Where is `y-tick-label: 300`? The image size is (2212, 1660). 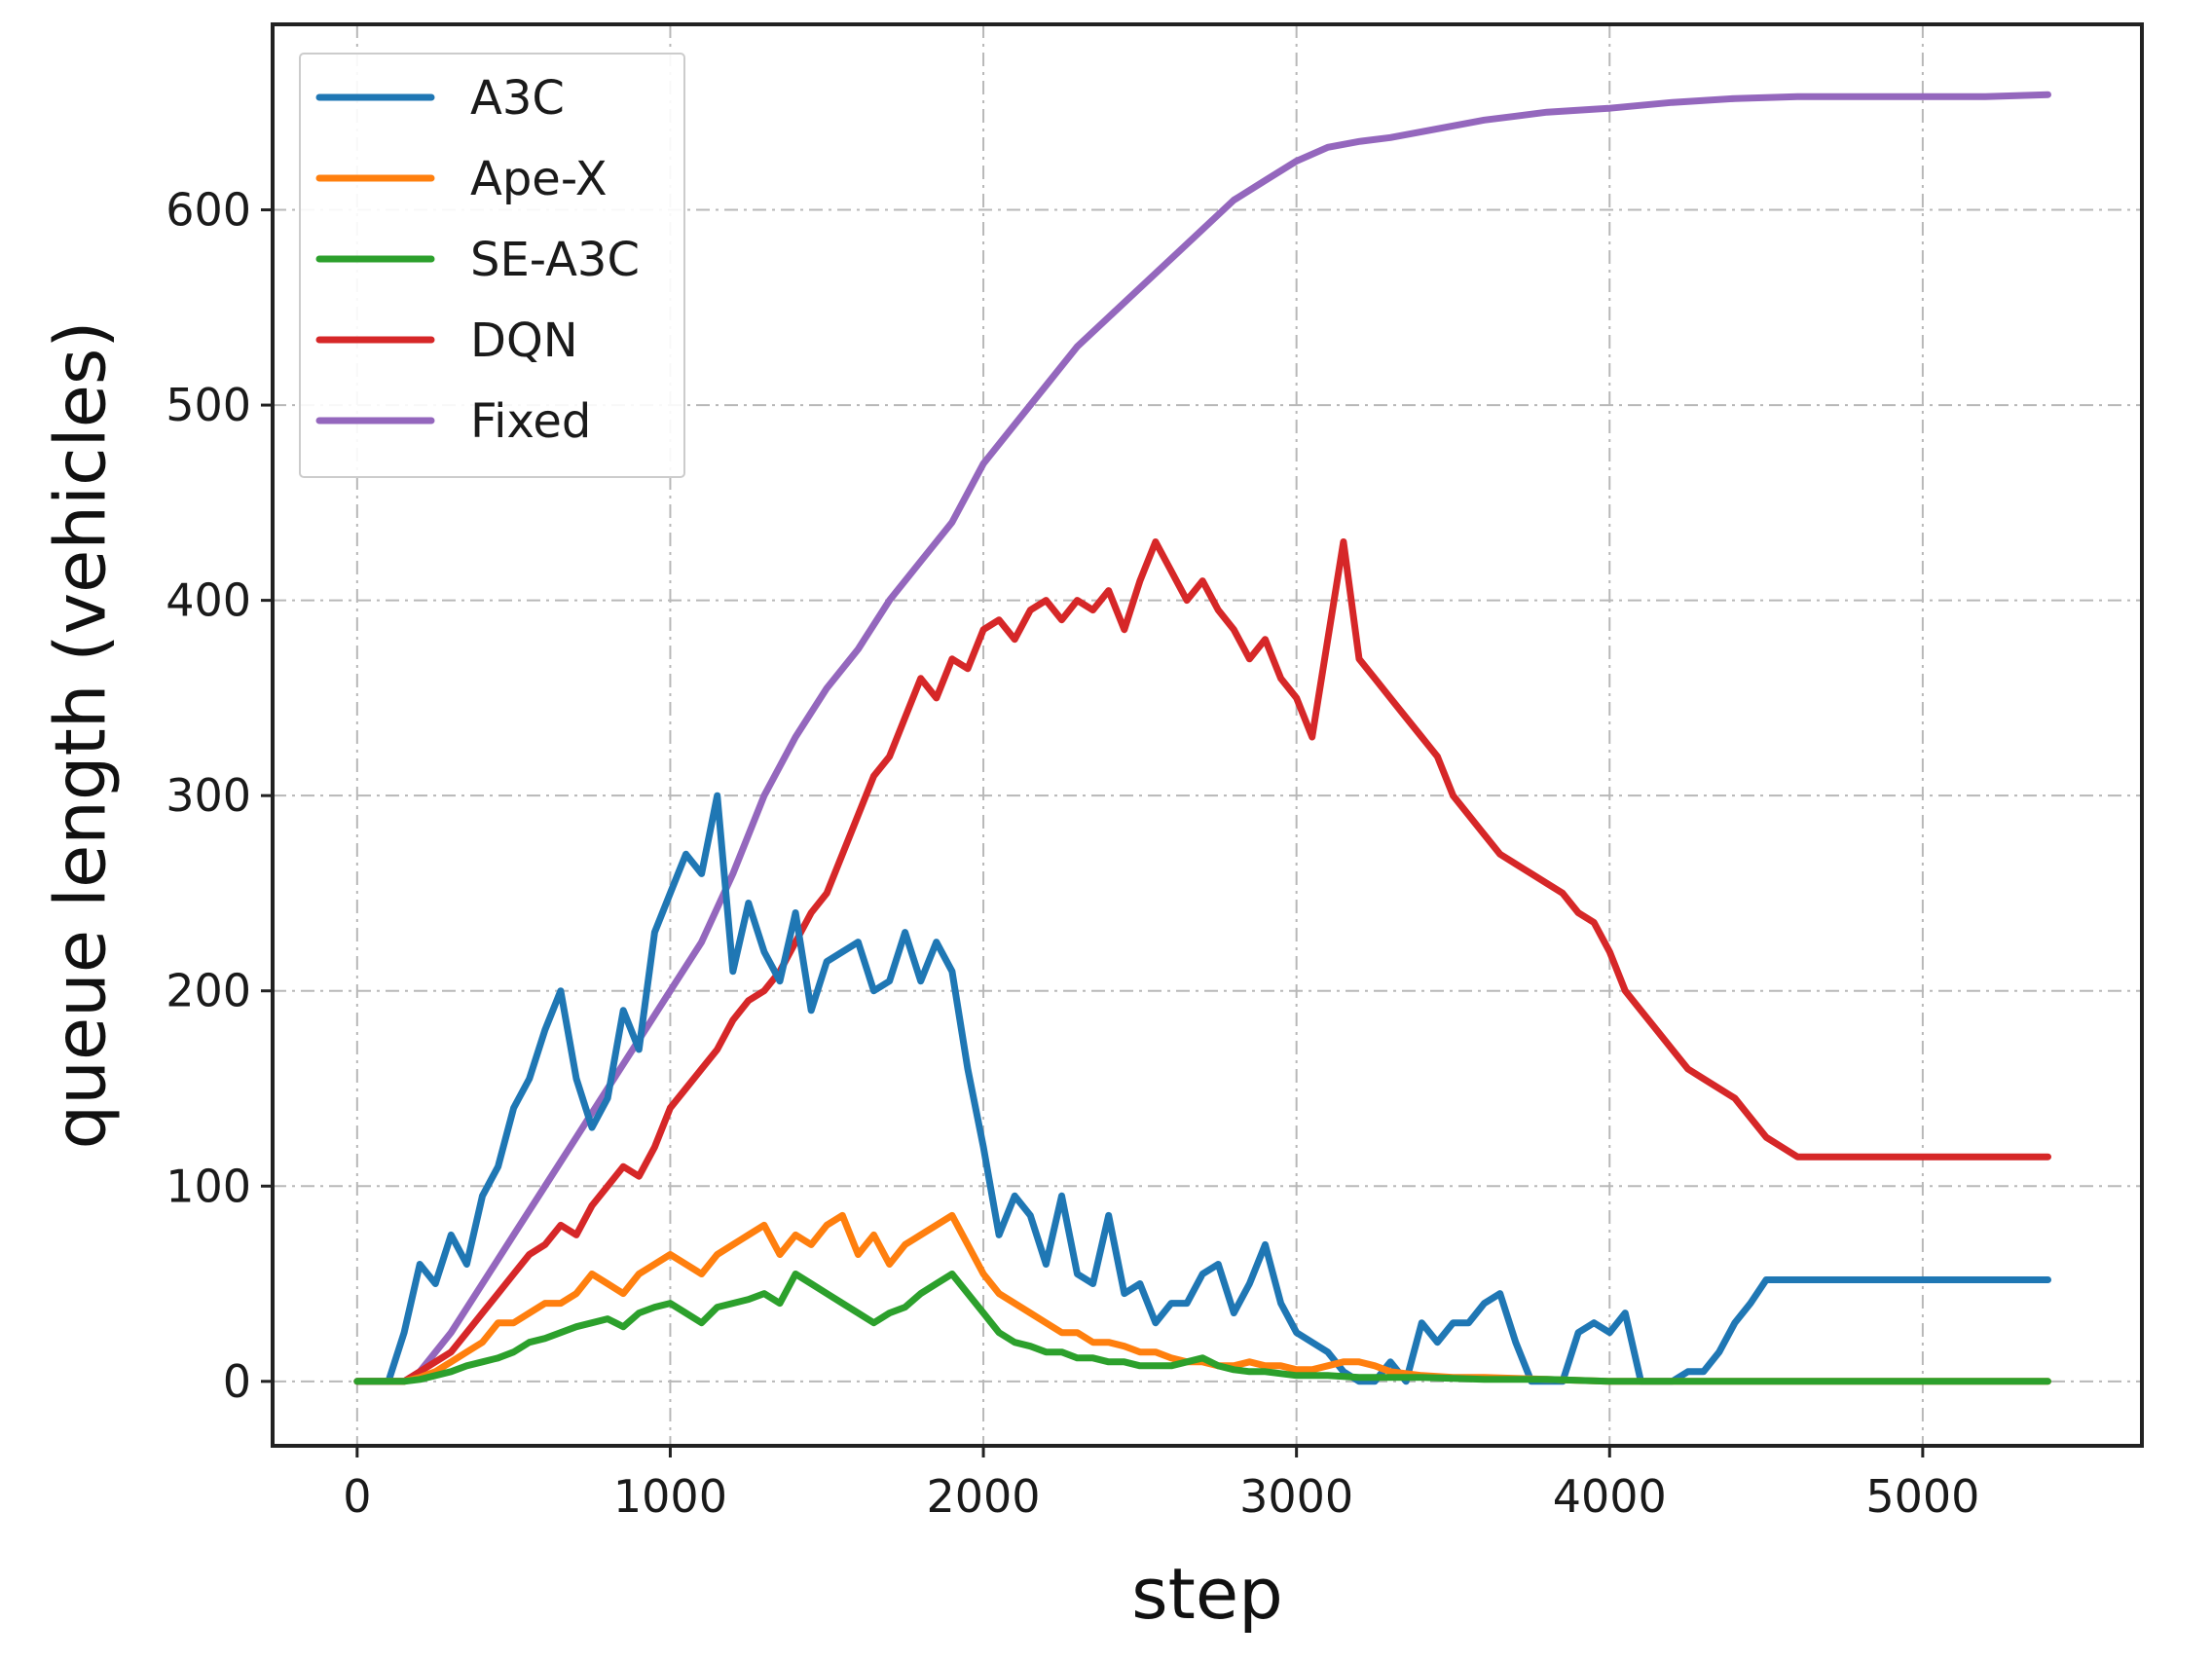 y-tick-label: 300 is located at coordinates (208, 795).